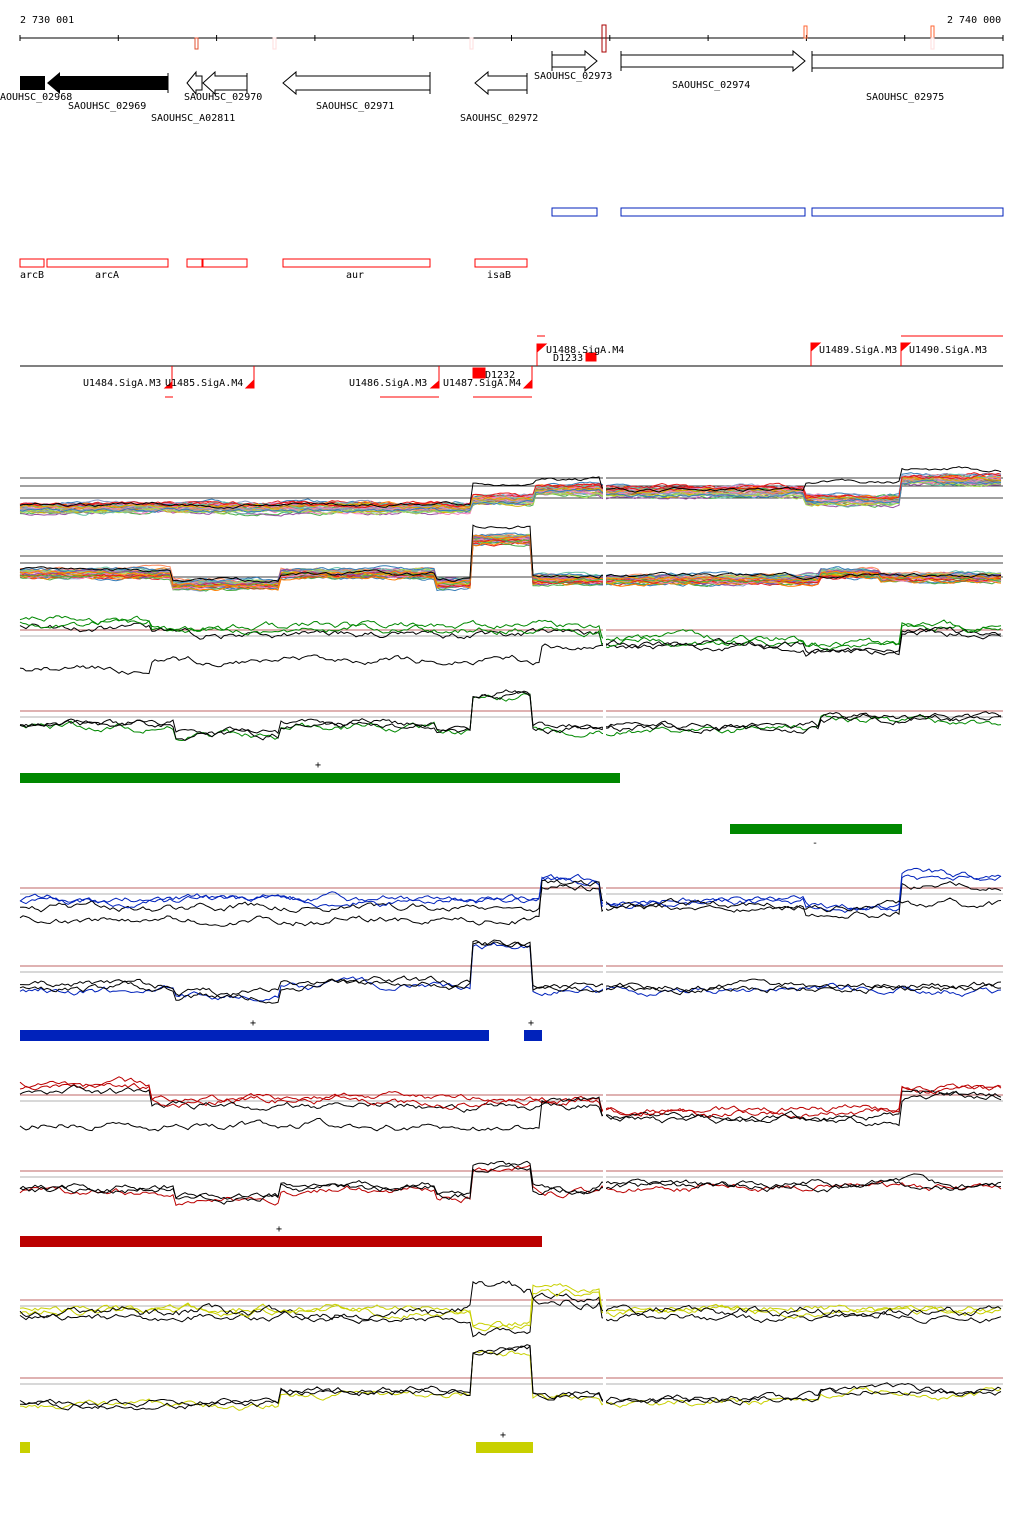  I want to click on promoter-label: U1490.SigA.M3, so click(948, 350).